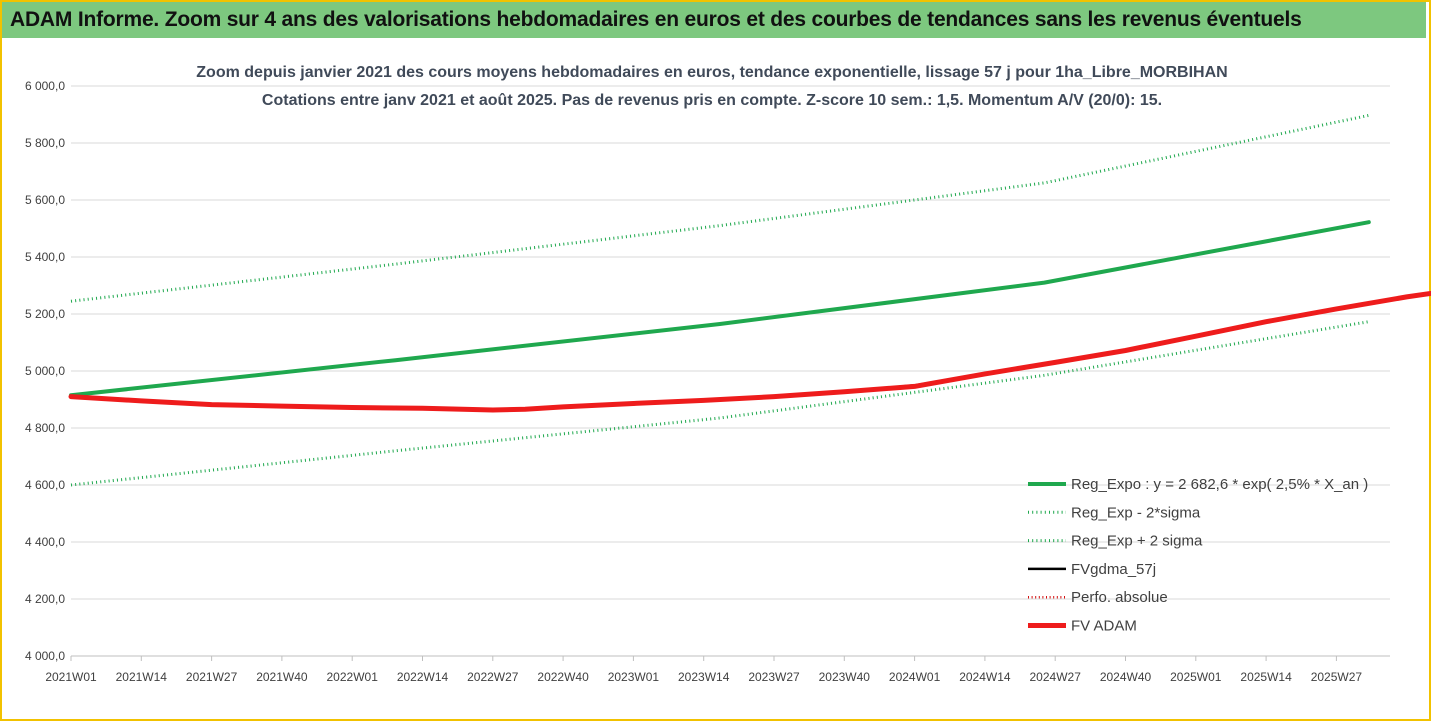 Image resolution: width=1431 pixels, height=721 pixels. I want to click on y-tick-label: 5 800,0, so click(45, 143).